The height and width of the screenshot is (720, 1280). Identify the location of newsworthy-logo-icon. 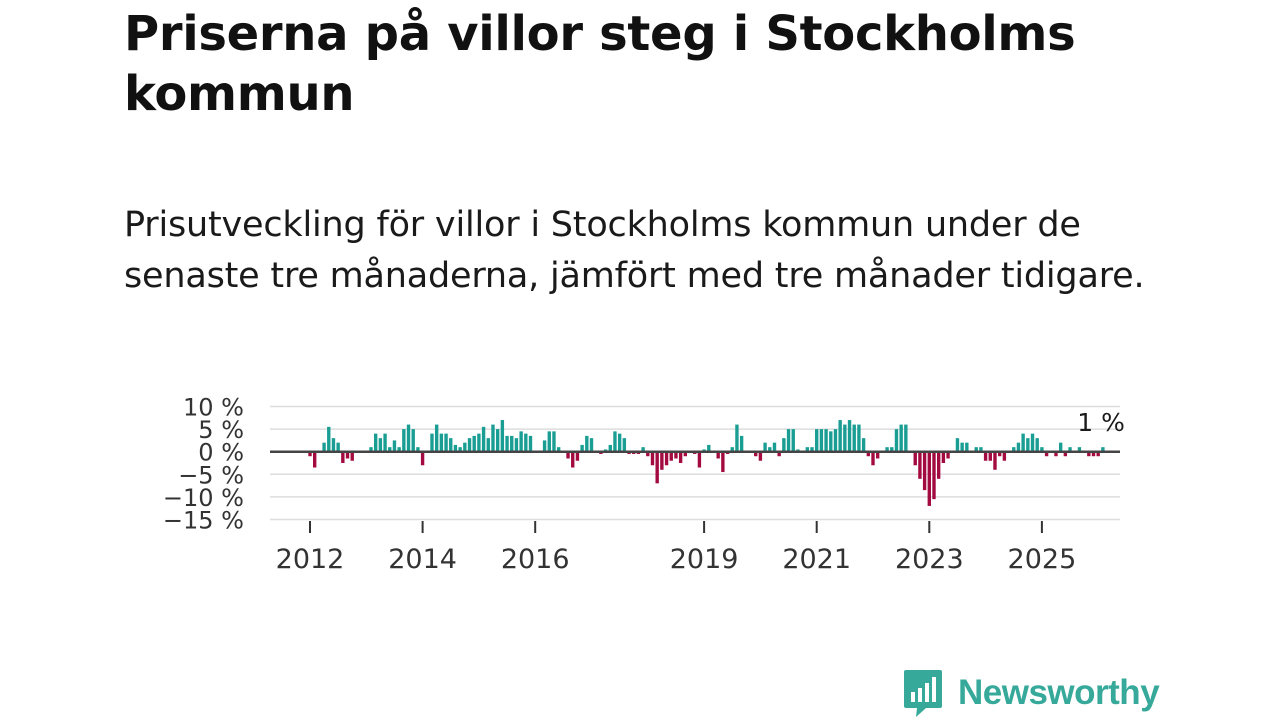
(923, 693).